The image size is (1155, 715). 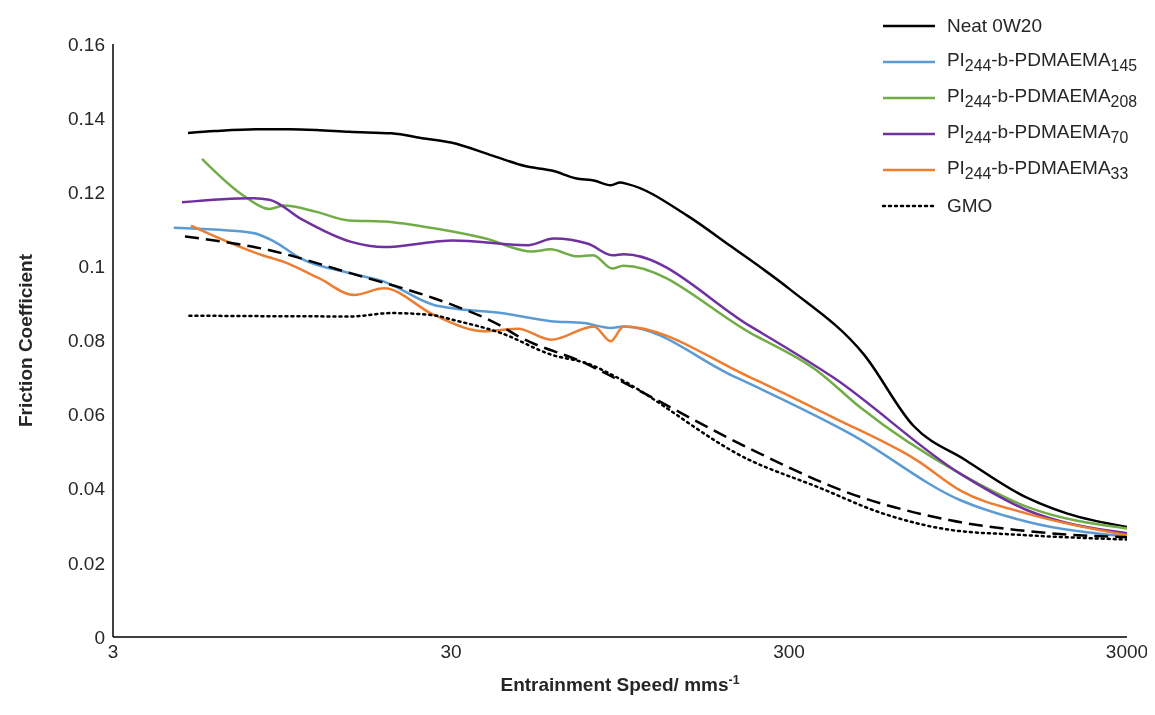 I want to click on legend-label: PI$_{244}$-b-PDMAEMA$_{70}$, so click(x=1037, y=134).